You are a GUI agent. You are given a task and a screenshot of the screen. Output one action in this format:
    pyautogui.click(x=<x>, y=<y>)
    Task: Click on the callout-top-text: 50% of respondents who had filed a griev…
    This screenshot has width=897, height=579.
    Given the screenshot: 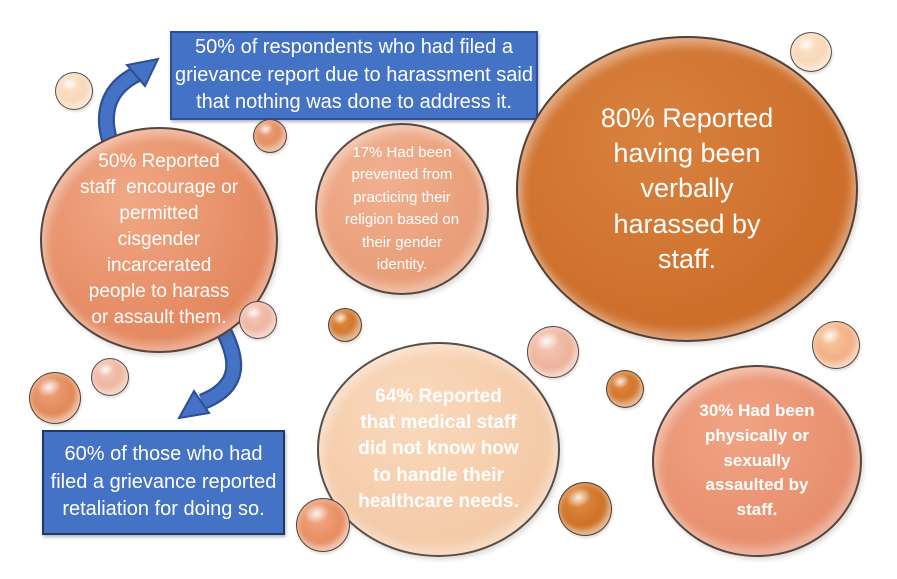 What is the action you would take?
    pyautogui.click(x=354, y=75)
    